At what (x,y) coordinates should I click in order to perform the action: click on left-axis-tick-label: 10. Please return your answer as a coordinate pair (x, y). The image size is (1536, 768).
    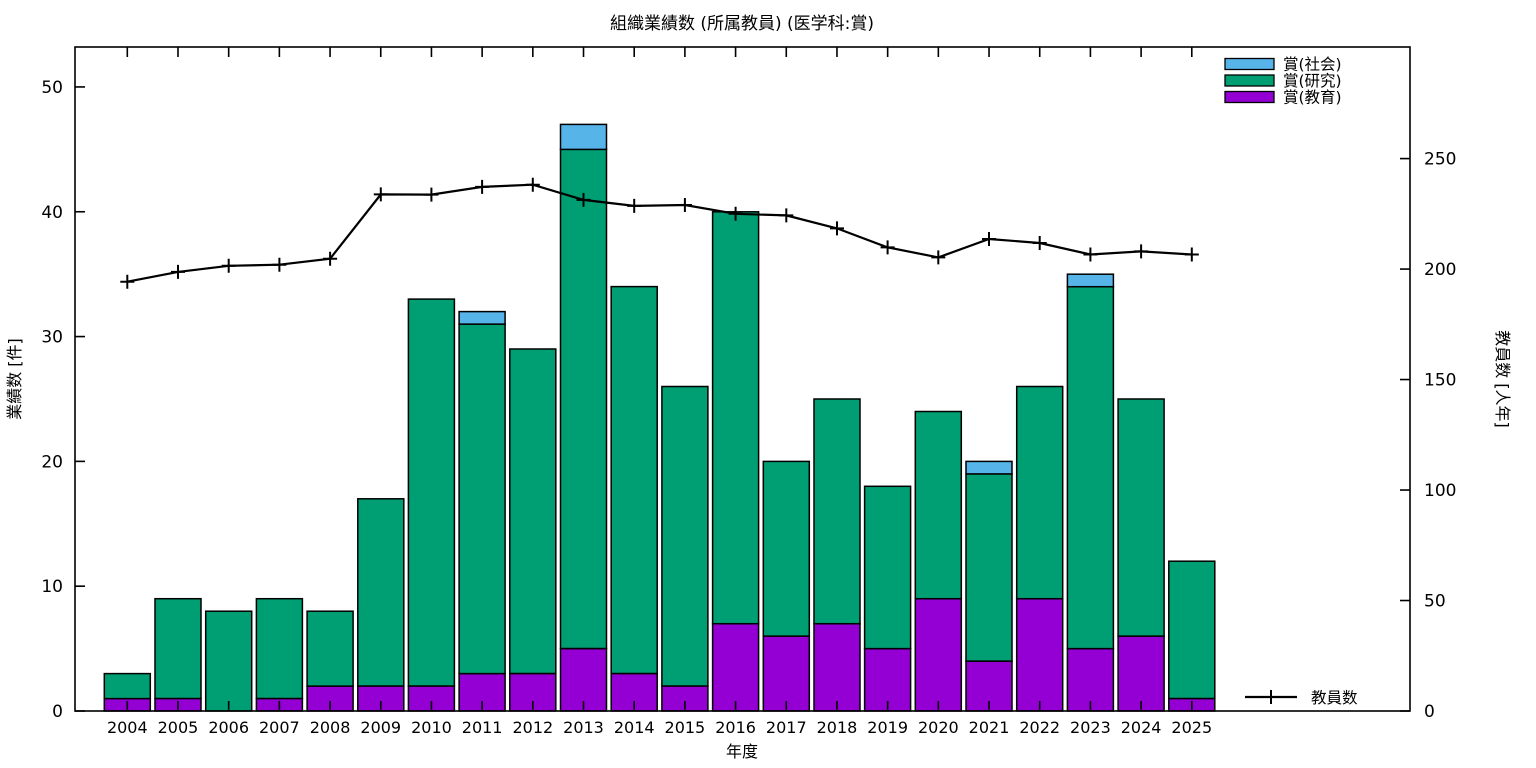
    Looking at the image, I should click on (52, 587).